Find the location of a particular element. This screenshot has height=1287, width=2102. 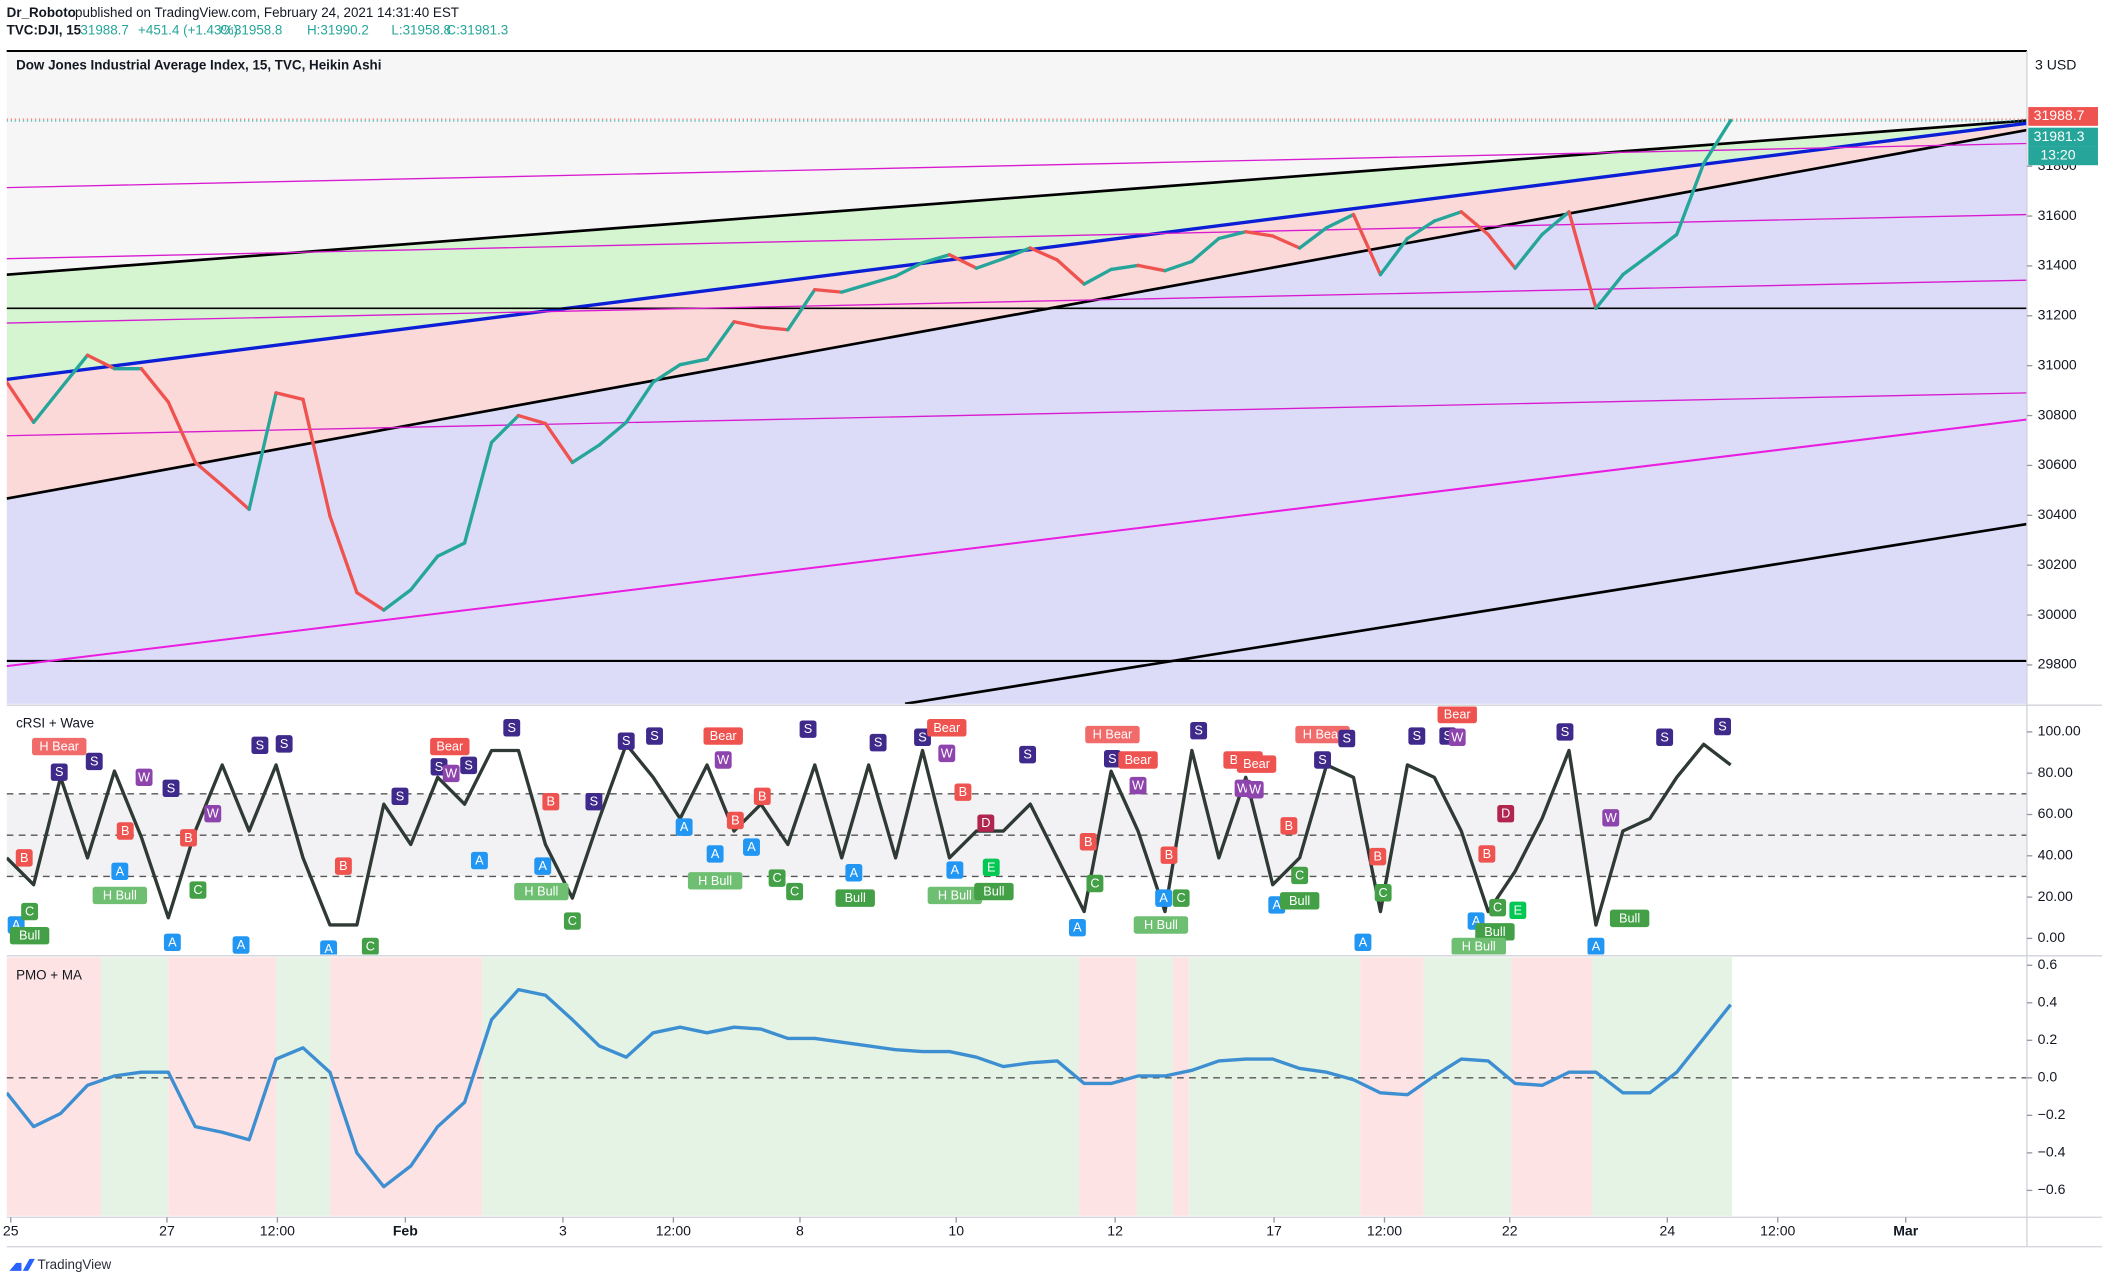

x-tick-label: 10 is located at coordinates (956, 1231).